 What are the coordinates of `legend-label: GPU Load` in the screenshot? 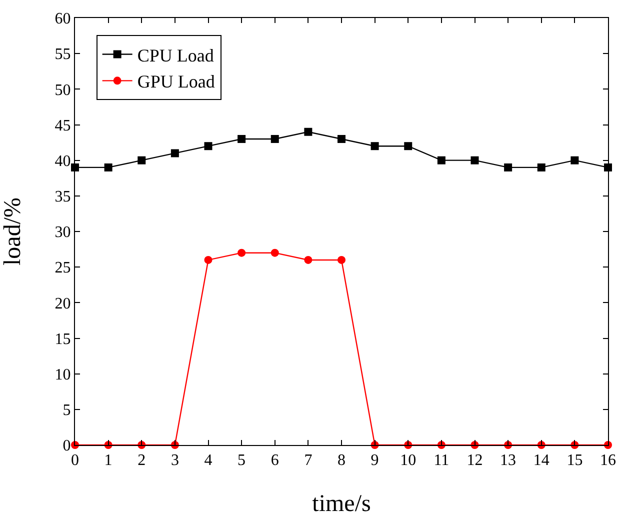 It's located at (176, 82).